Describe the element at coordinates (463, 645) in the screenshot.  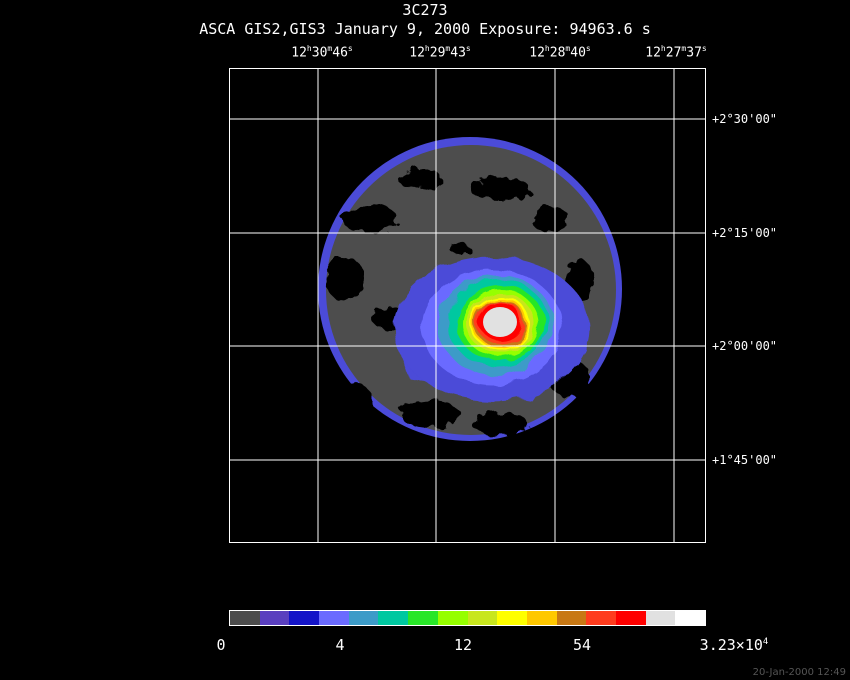
I see `colorbar-label: 12` at that location.